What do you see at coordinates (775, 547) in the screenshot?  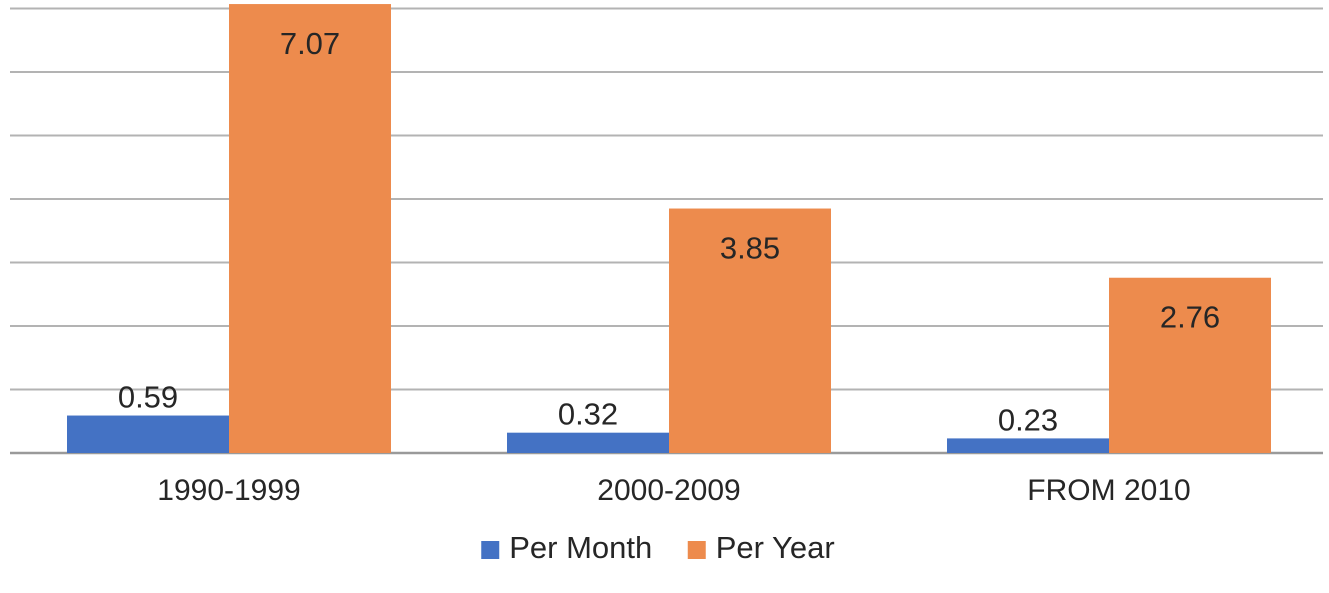 I see `legend-label: Per Year` at bounding box center [775, 547].